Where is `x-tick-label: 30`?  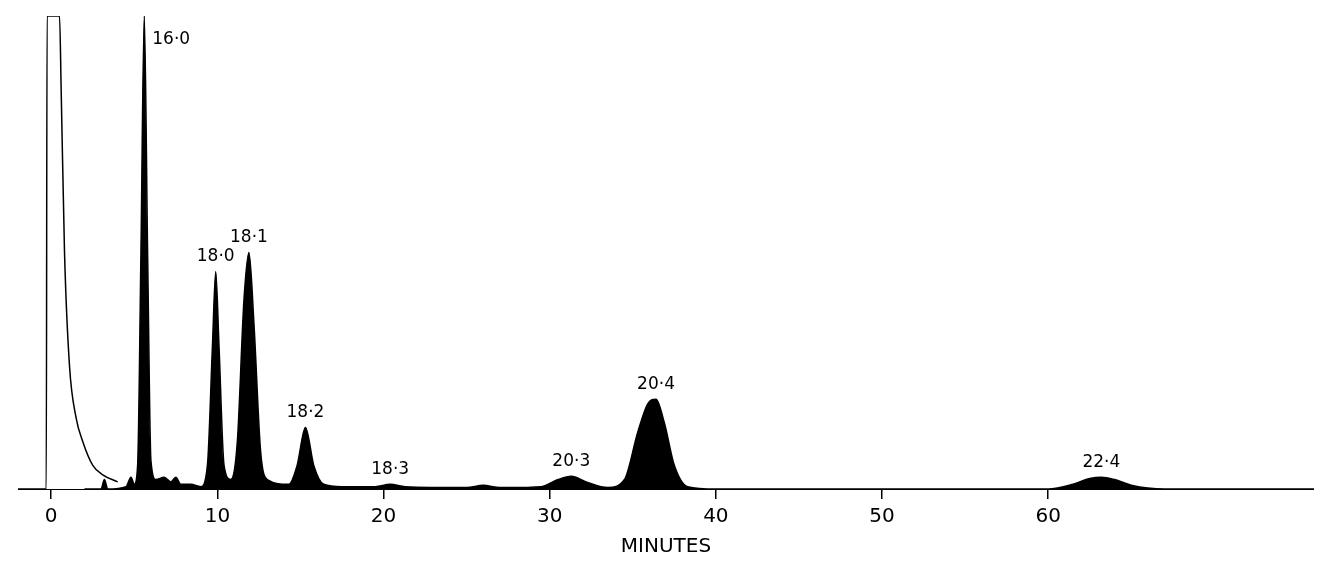
x-tick-label: 30 is located at coordinates (549, 515).